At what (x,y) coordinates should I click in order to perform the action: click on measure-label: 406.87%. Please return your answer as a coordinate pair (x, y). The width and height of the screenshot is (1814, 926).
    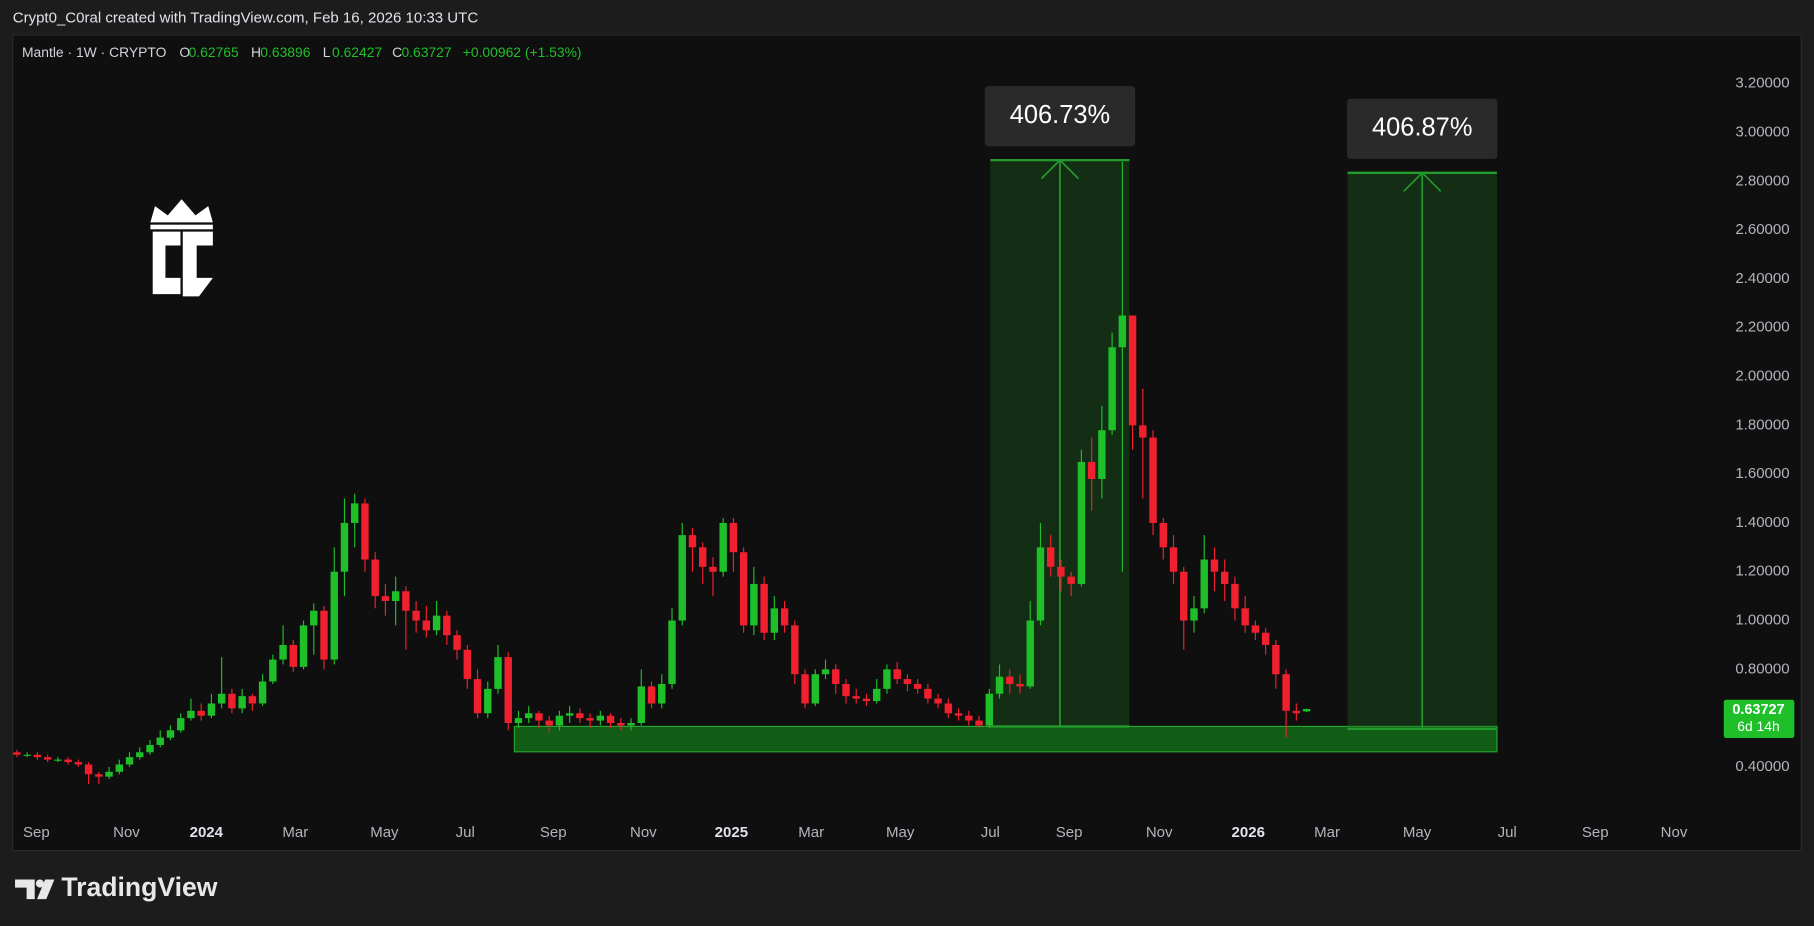
    Looking at the image, I should click on (1422, 128).